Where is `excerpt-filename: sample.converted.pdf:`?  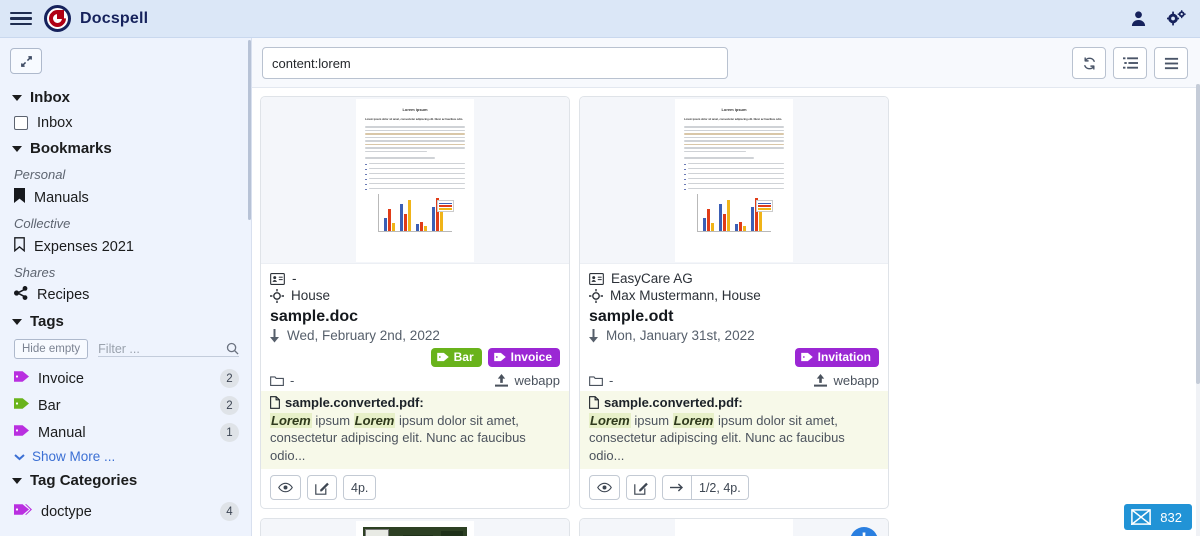 excerpt-filename: sample.converted.pdf: is located at coordinates (673, 402).